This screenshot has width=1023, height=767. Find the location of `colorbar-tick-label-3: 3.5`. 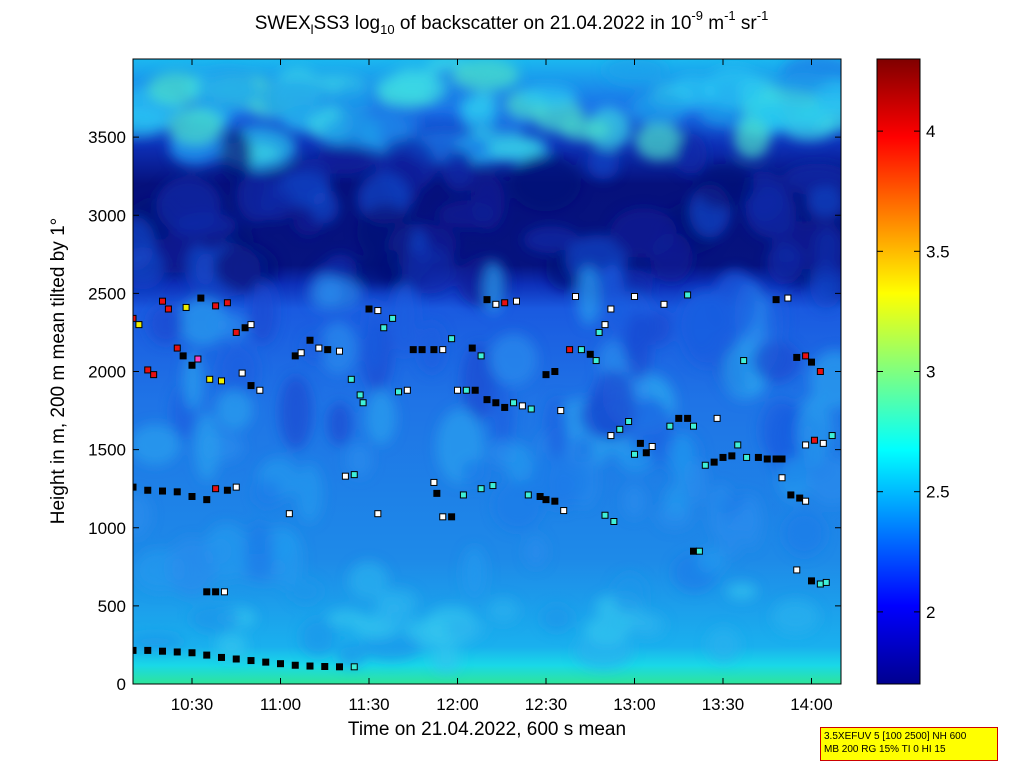

colorbar-tick-label-3: 3.5 is located at coordinates (938, 251).